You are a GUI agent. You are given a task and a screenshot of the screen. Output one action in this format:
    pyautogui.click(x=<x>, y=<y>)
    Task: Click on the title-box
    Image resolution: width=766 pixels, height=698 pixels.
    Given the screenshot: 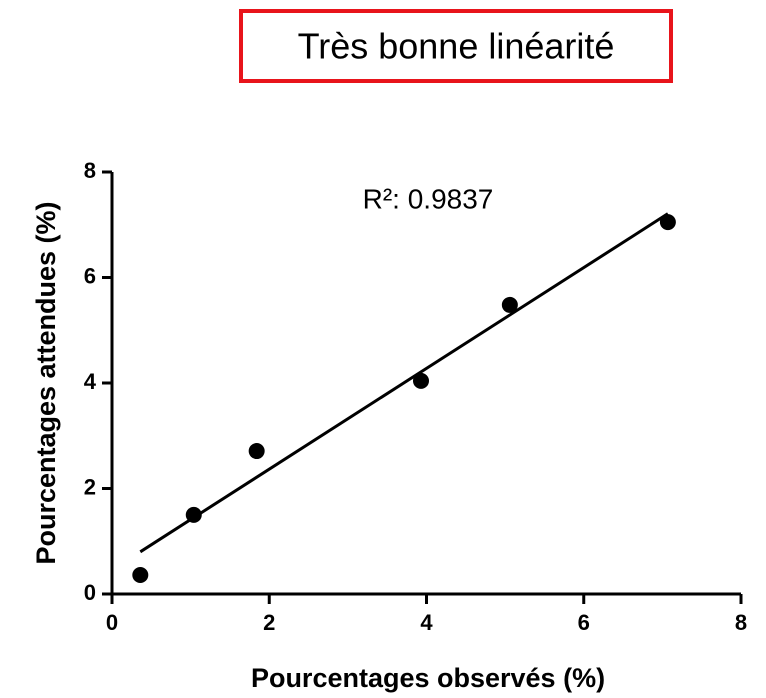 What is the action you would take?
    pyautogui.click(x=456, y=46)
    